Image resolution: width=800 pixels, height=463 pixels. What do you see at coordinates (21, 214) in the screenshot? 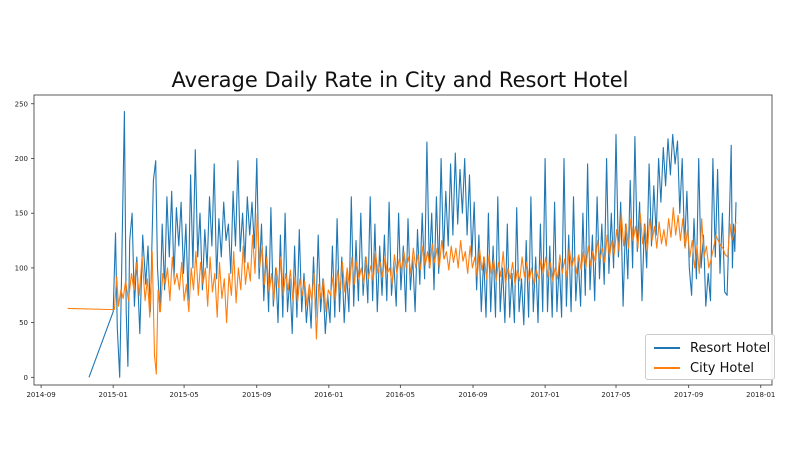
I see `y-tick-label: 150` at bounding box center [21, 214].